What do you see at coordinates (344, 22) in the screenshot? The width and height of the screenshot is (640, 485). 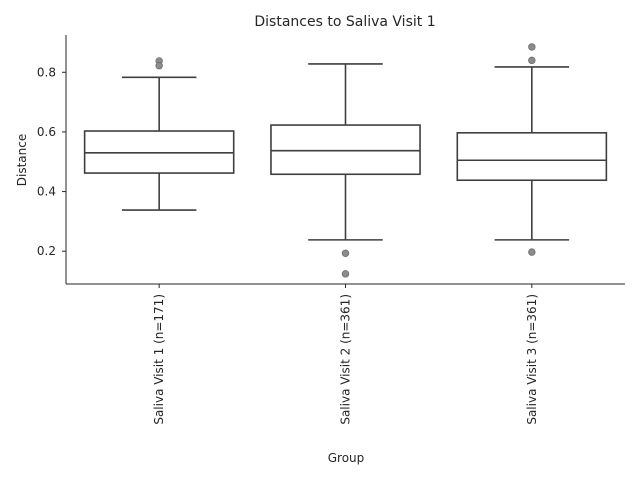 I see `chart-title: Distances to Saliva Visit 1` at bounding box center [344, 22].